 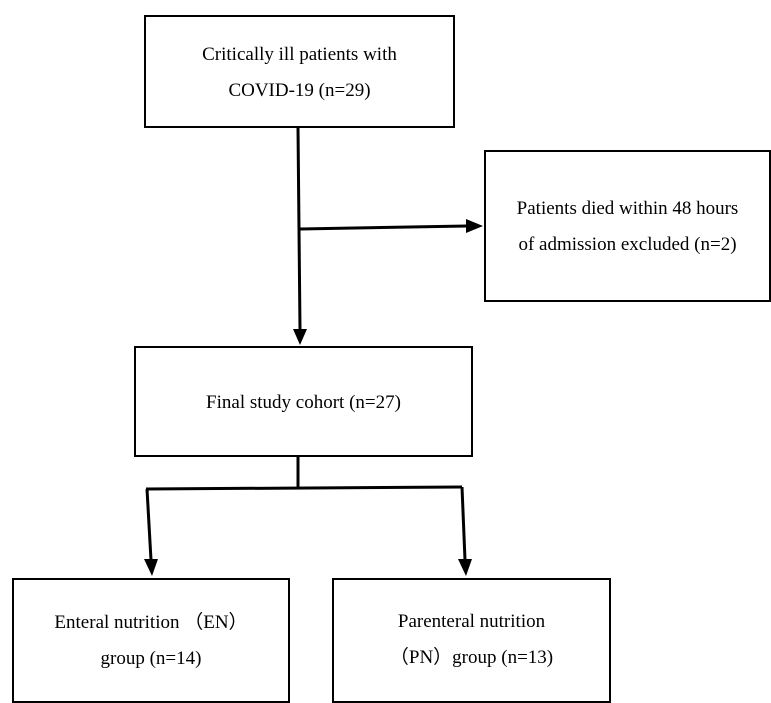 What do you see at coordinates (463, 523) in the screenshot?
I see `connector-to-pn` at bounding box center [463, 523].